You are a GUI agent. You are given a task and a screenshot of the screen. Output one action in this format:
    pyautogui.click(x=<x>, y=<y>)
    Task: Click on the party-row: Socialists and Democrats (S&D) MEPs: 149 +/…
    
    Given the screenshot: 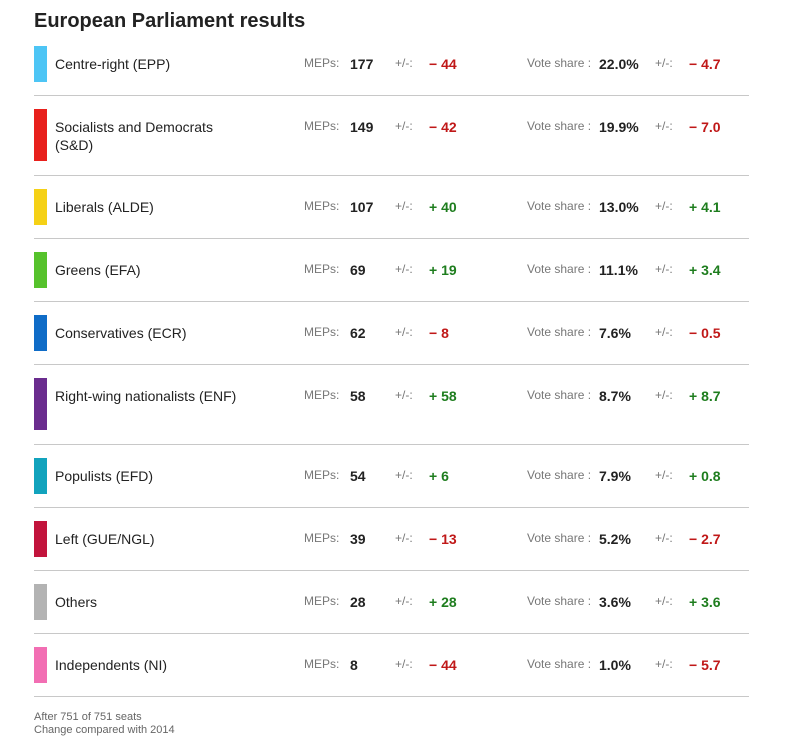 What is the action you would take?
    pyautogui.click(x=391, y=136)
    